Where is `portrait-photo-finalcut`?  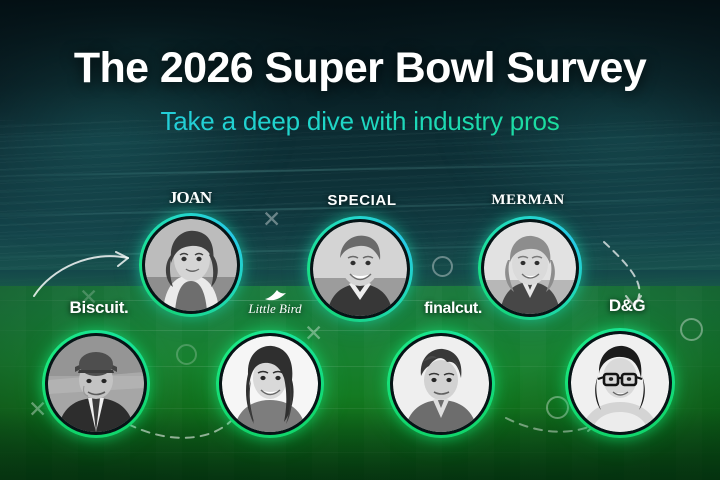 portrait-photo-finalcut is located at coordinates (441, 384).